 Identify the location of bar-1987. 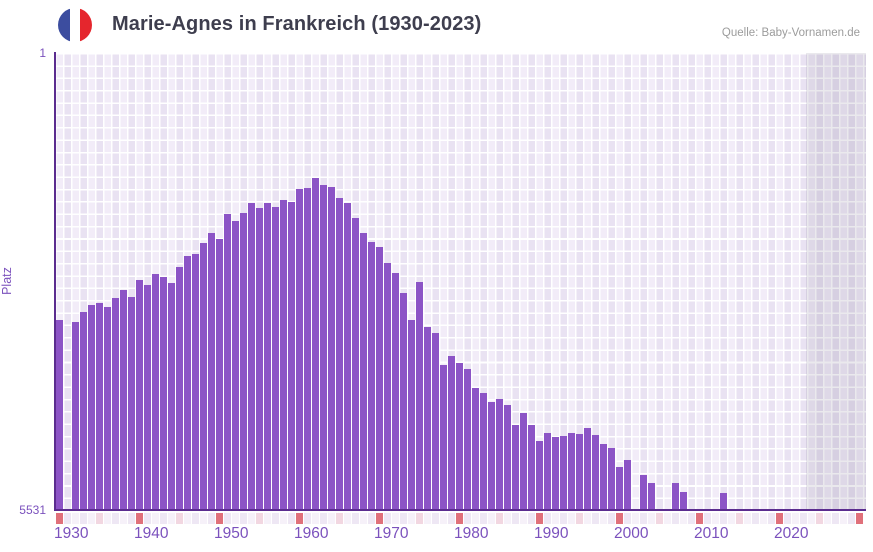
(515, 467).